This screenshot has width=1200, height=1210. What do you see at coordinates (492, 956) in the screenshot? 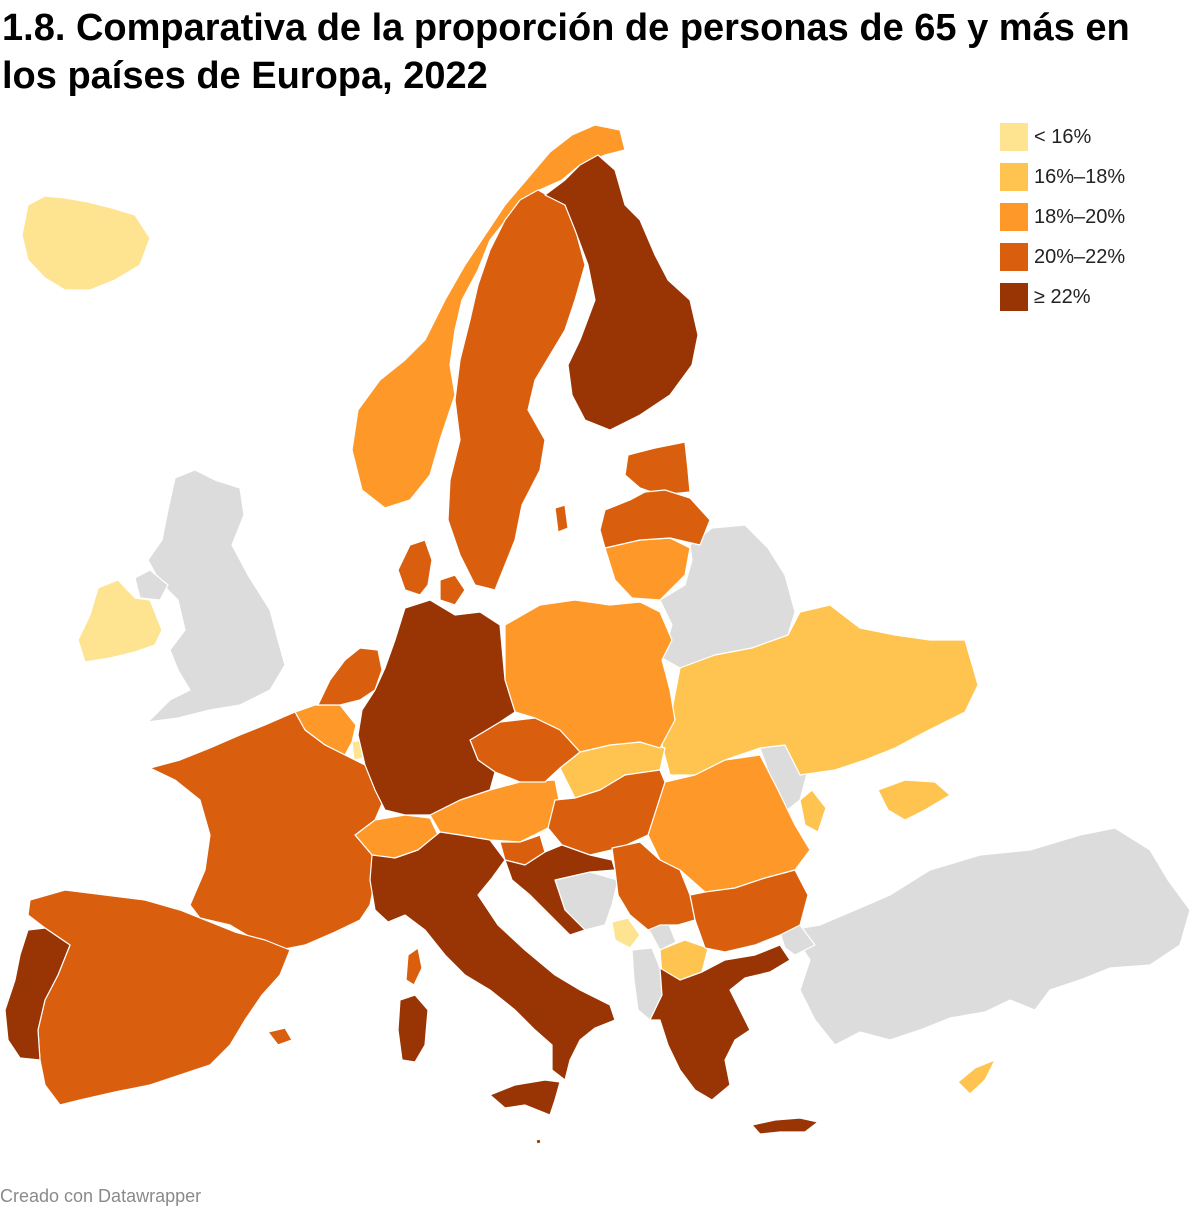
I see `region-italy` at bounding box center [492, 956].